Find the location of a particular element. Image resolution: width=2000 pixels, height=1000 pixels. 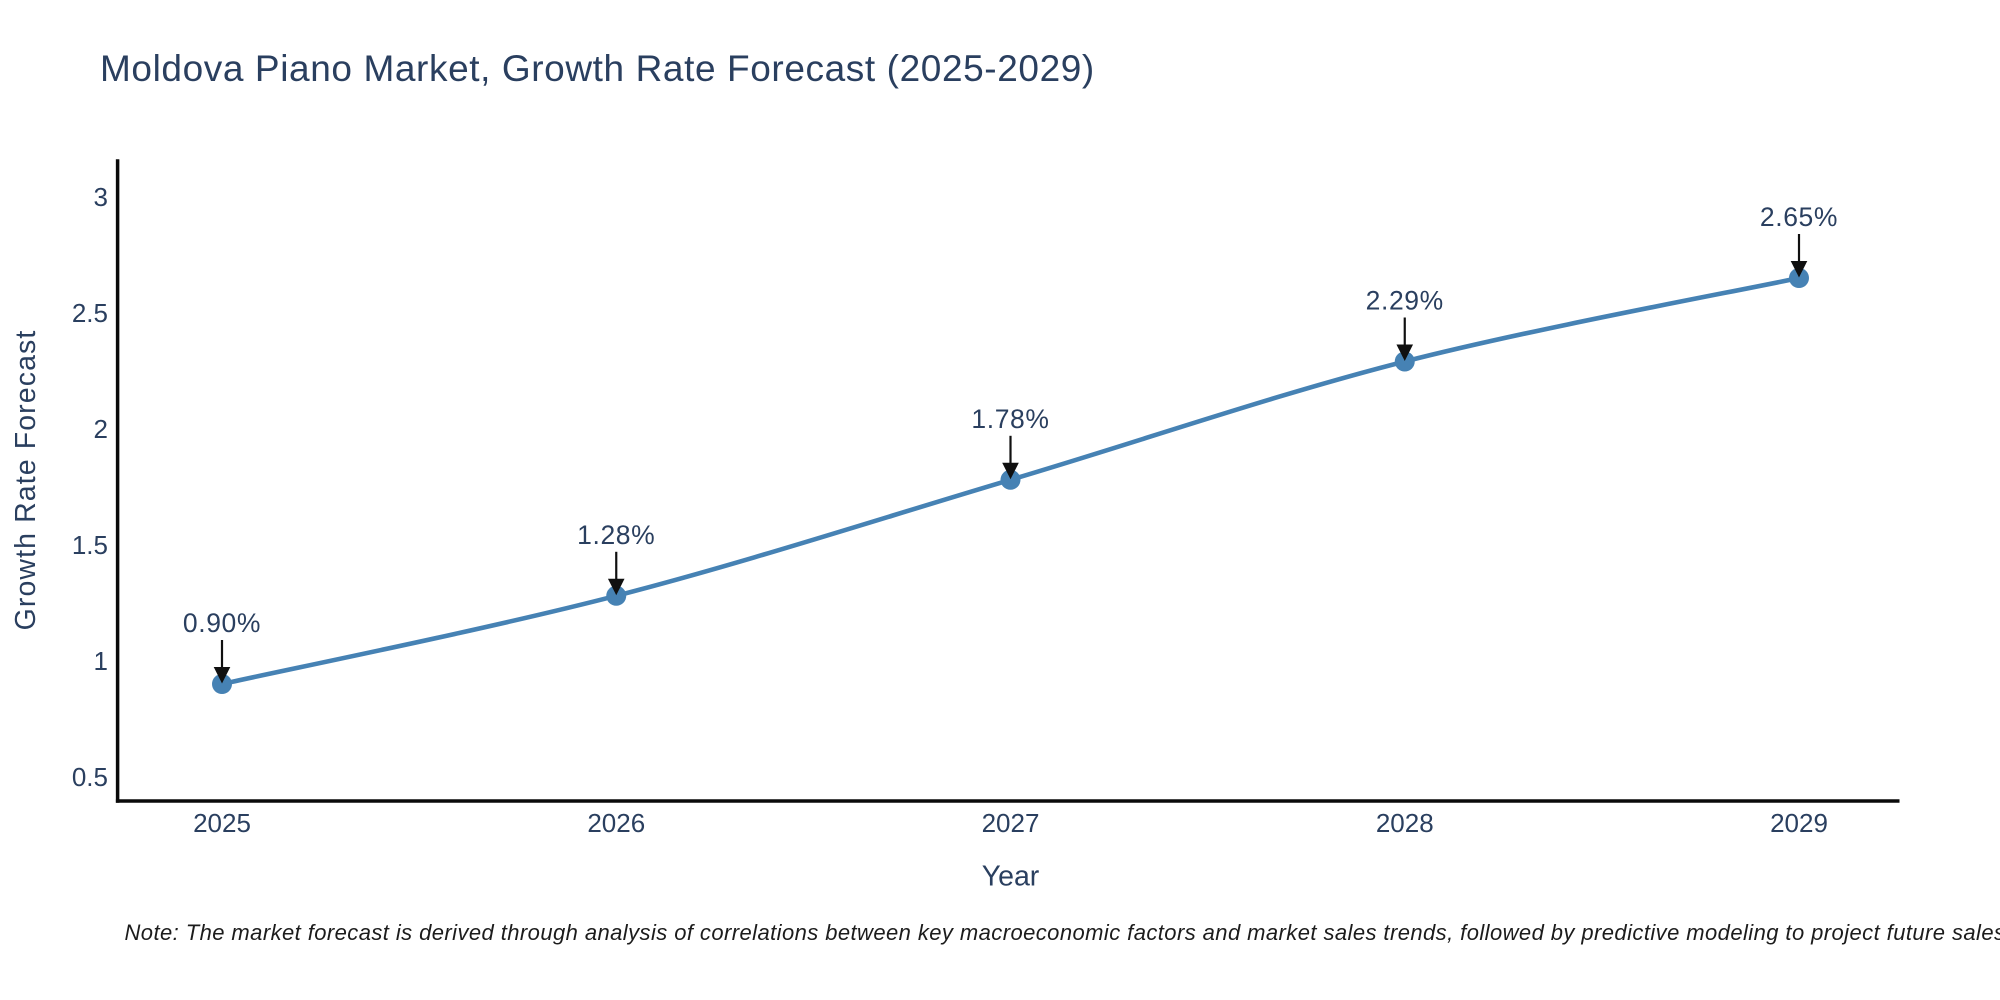

svg-text: 1.28% is located at coordinates (616, 535).